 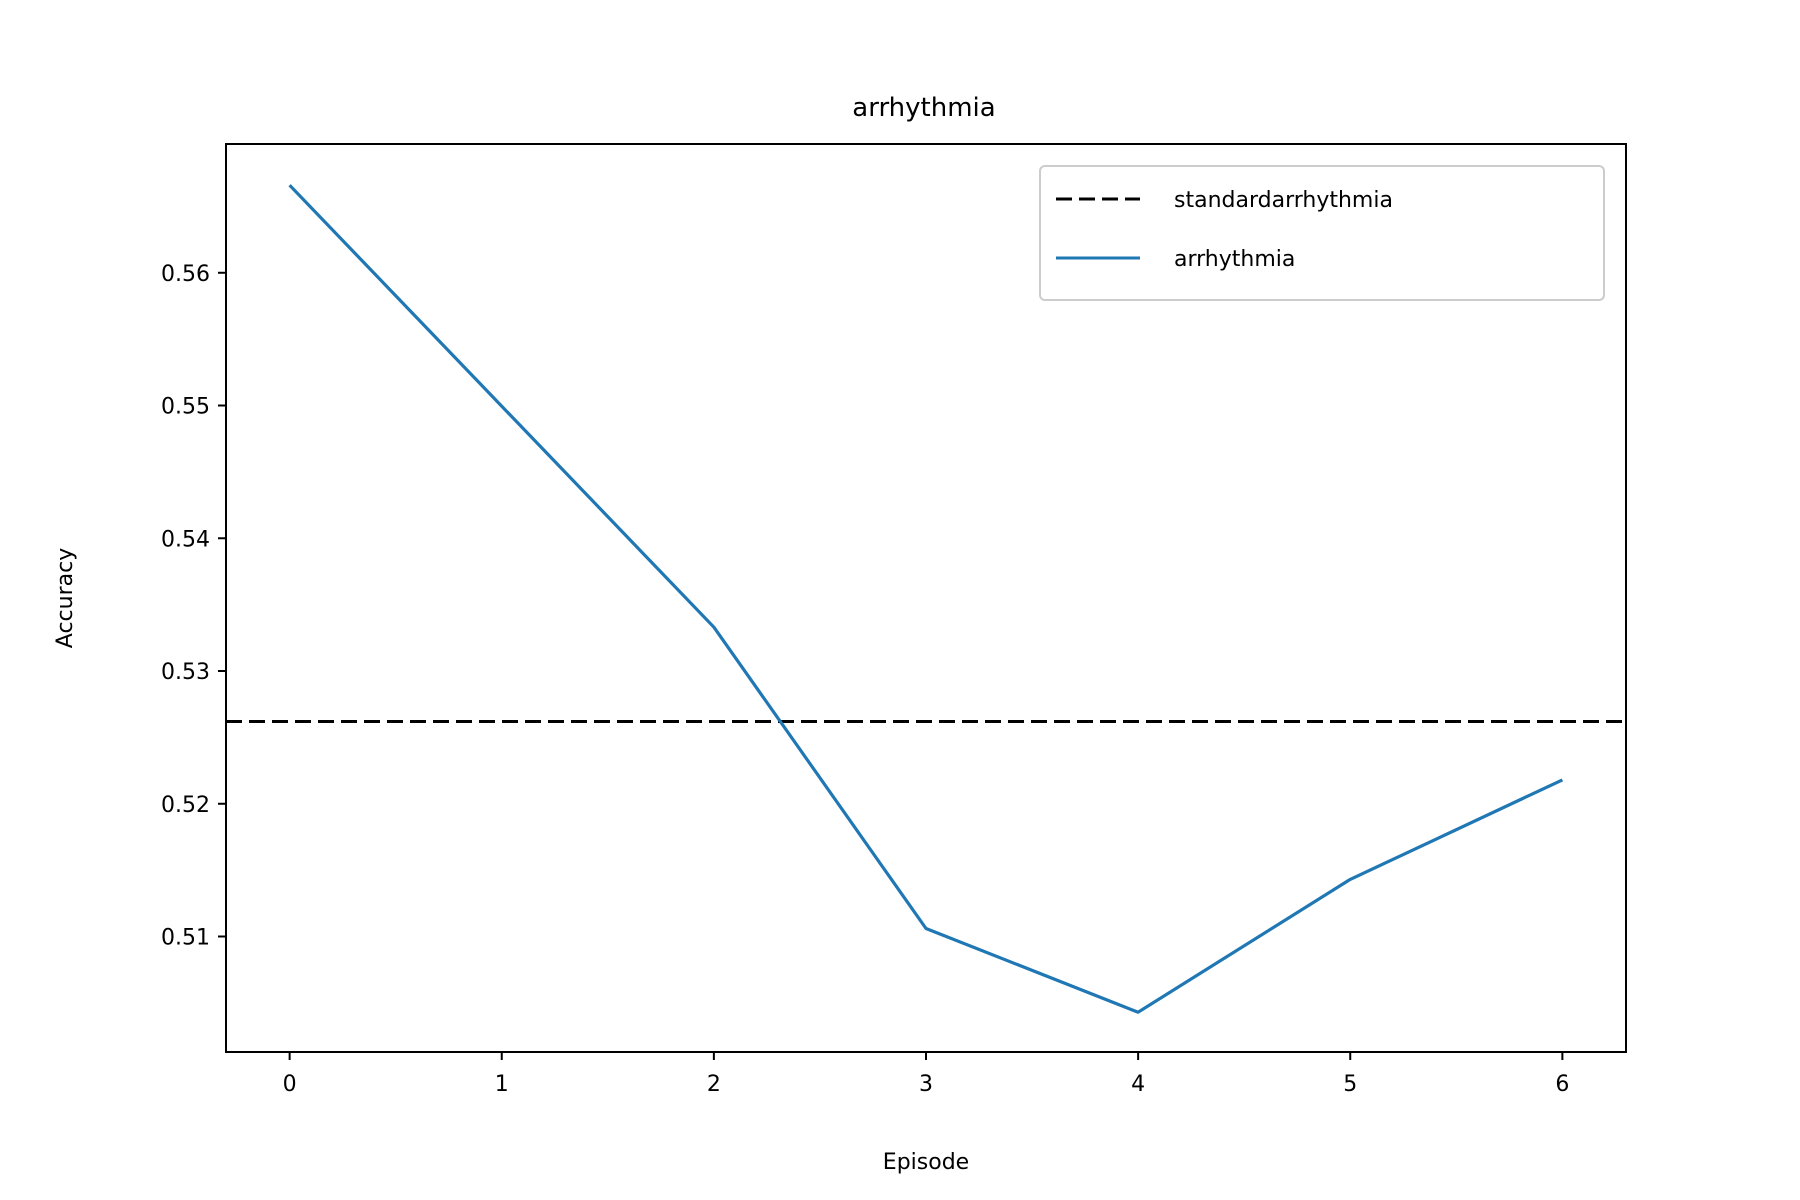 I want to click on legend-label-arrhythmia: arrhythmia, so click(x=1234, y=259).